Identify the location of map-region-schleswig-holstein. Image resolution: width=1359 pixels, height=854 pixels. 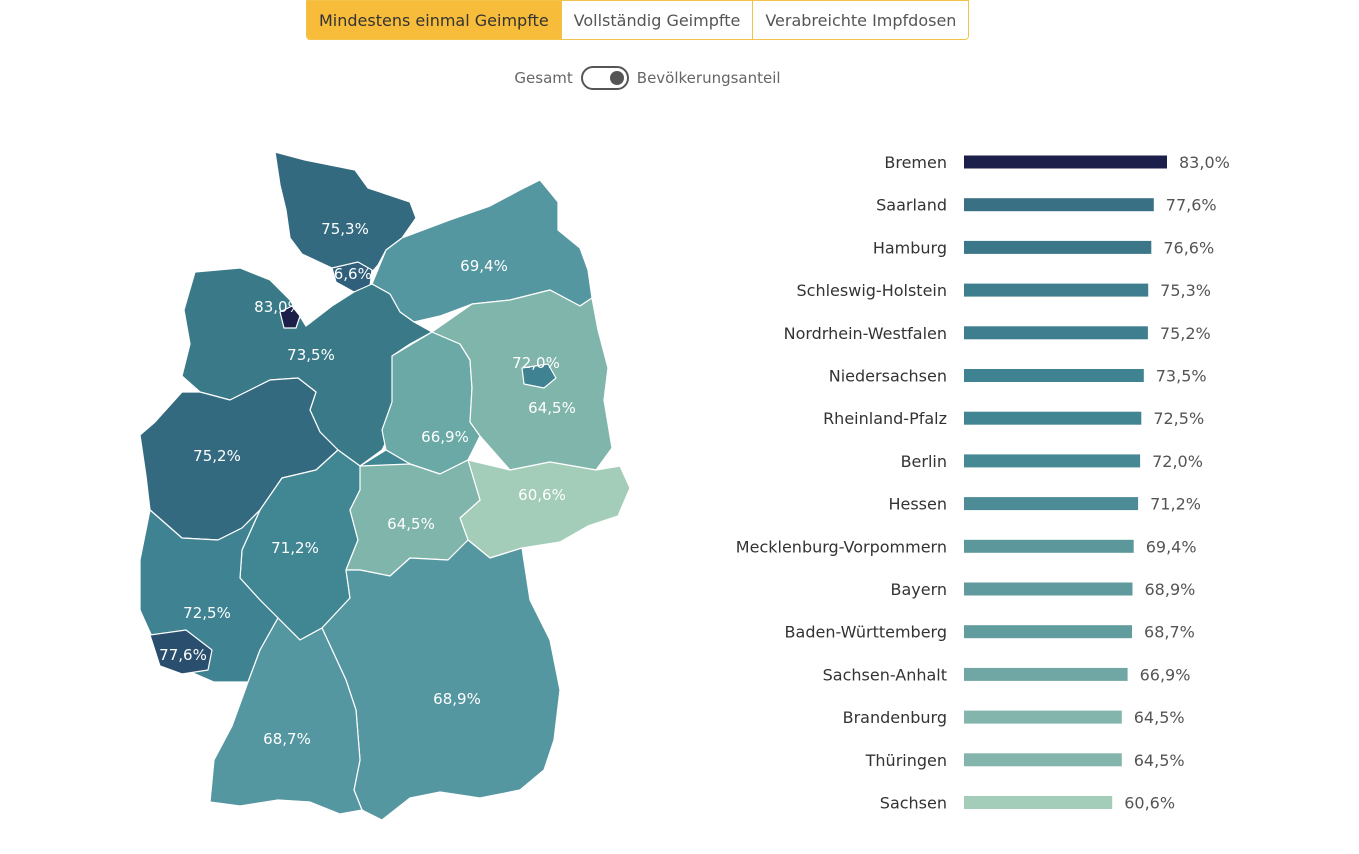
(345, 220).